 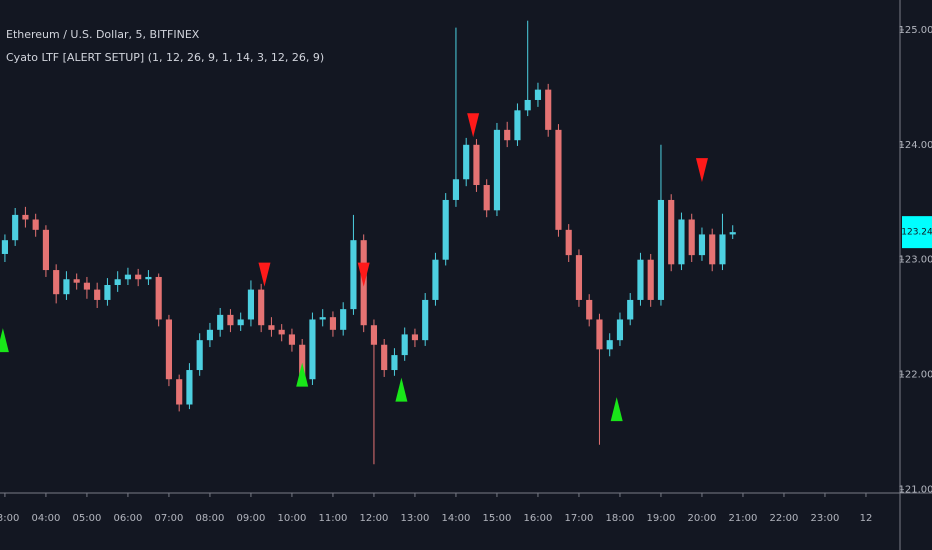 I want to click on y-tick-label: 123.00, so click(x=915, y=260).